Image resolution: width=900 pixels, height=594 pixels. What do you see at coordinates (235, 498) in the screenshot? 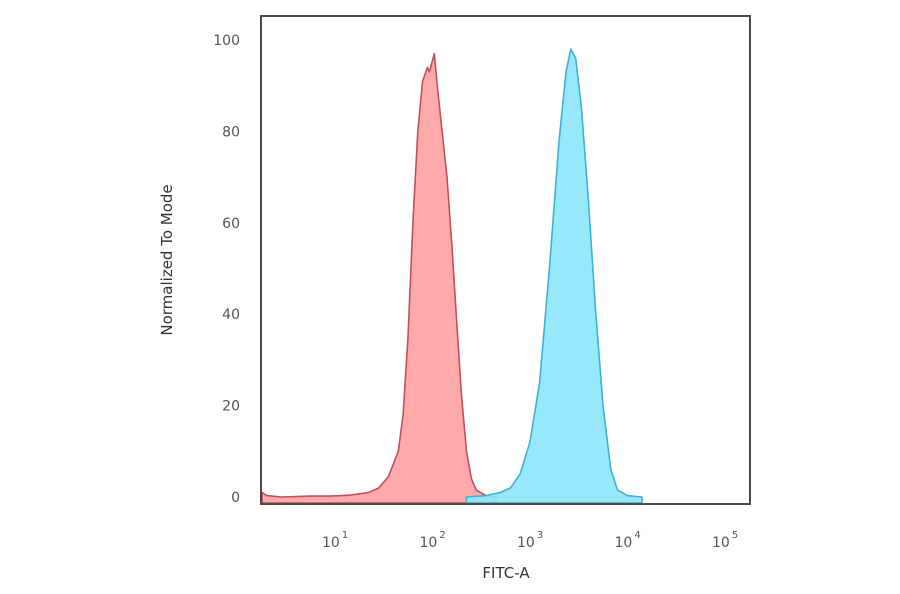
I see `y-tick-label: 0` at bounding box center [235, 498].